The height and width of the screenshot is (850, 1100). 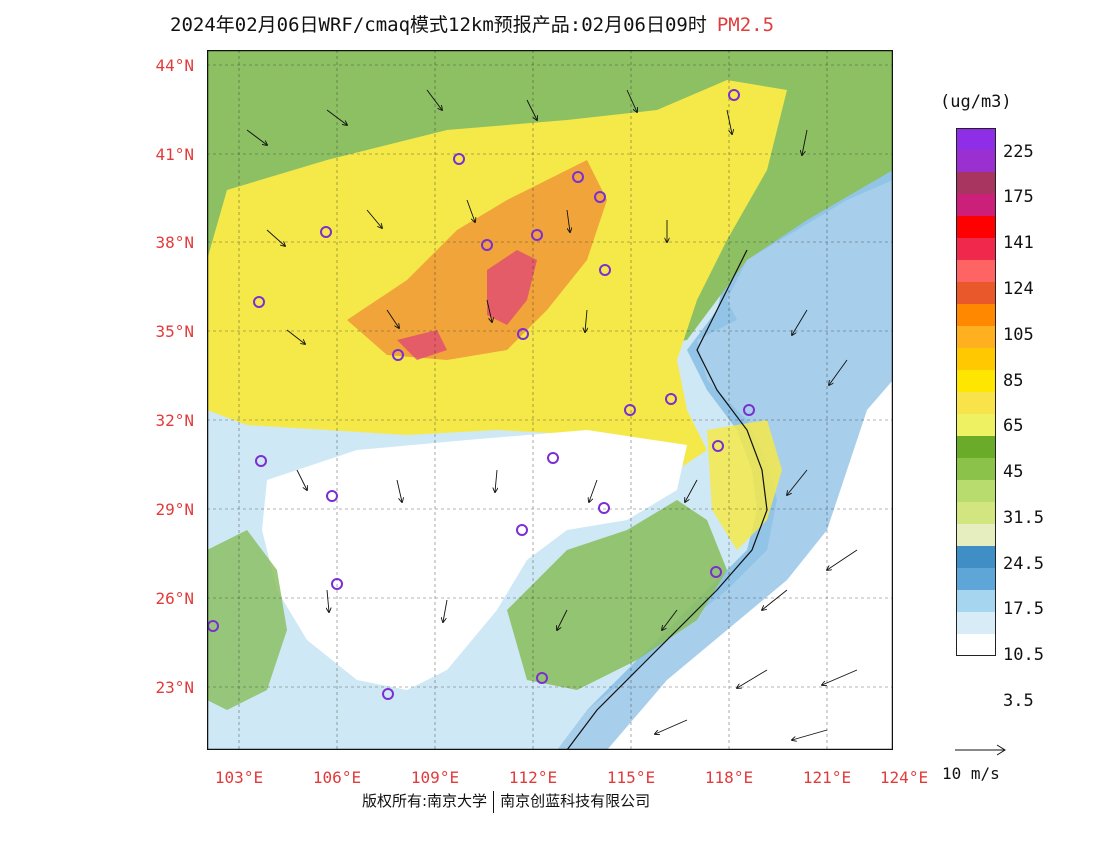 I want to click on lat-label-23: 23°N, so click(x=174, y=687).